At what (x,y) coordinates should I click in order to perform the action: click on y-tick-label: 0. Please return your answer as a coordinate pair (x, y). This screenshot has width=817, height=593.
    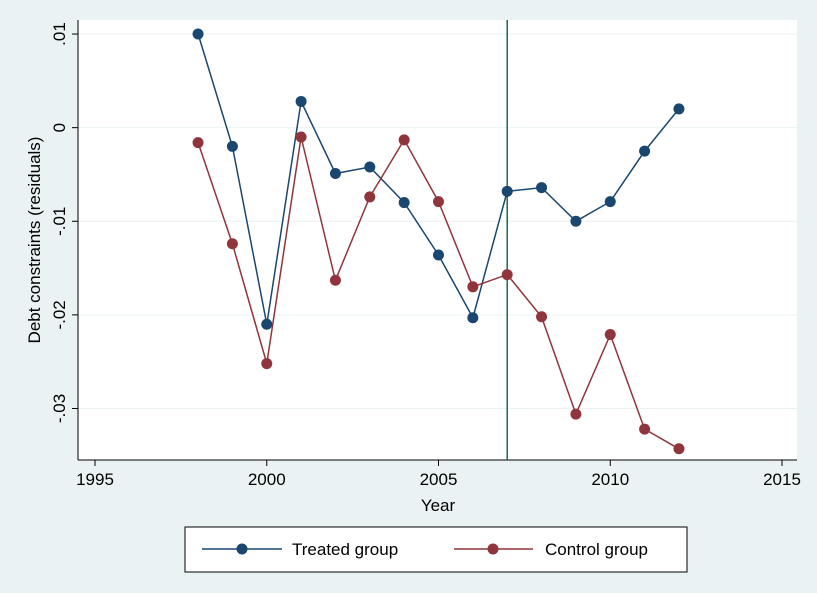
    Looking at the image, I should click on (59, 127).